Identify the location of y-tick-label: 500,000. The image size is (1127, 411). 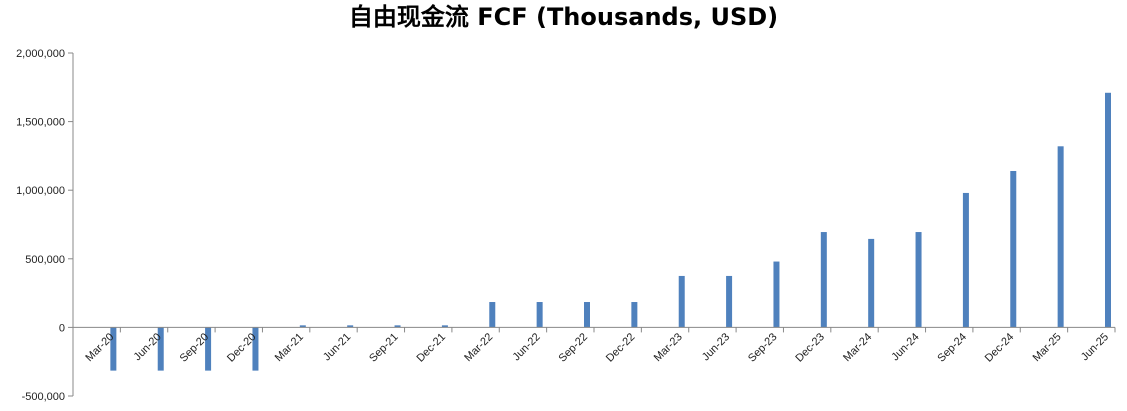
(45, 260).